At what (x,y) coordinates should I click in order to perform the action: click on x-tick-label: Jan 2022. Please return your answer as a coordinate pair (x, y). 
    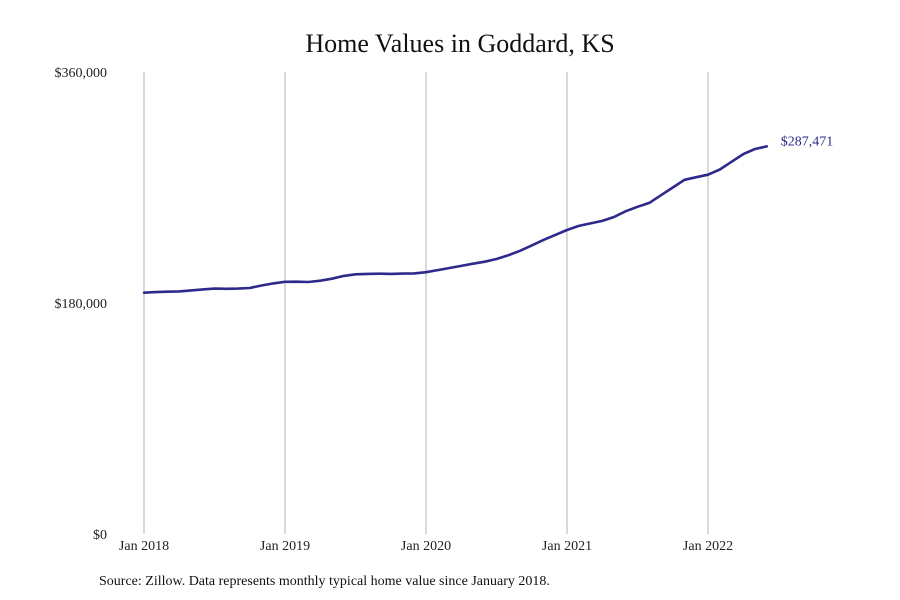
    Looking at the image, I should click on (708, 546).